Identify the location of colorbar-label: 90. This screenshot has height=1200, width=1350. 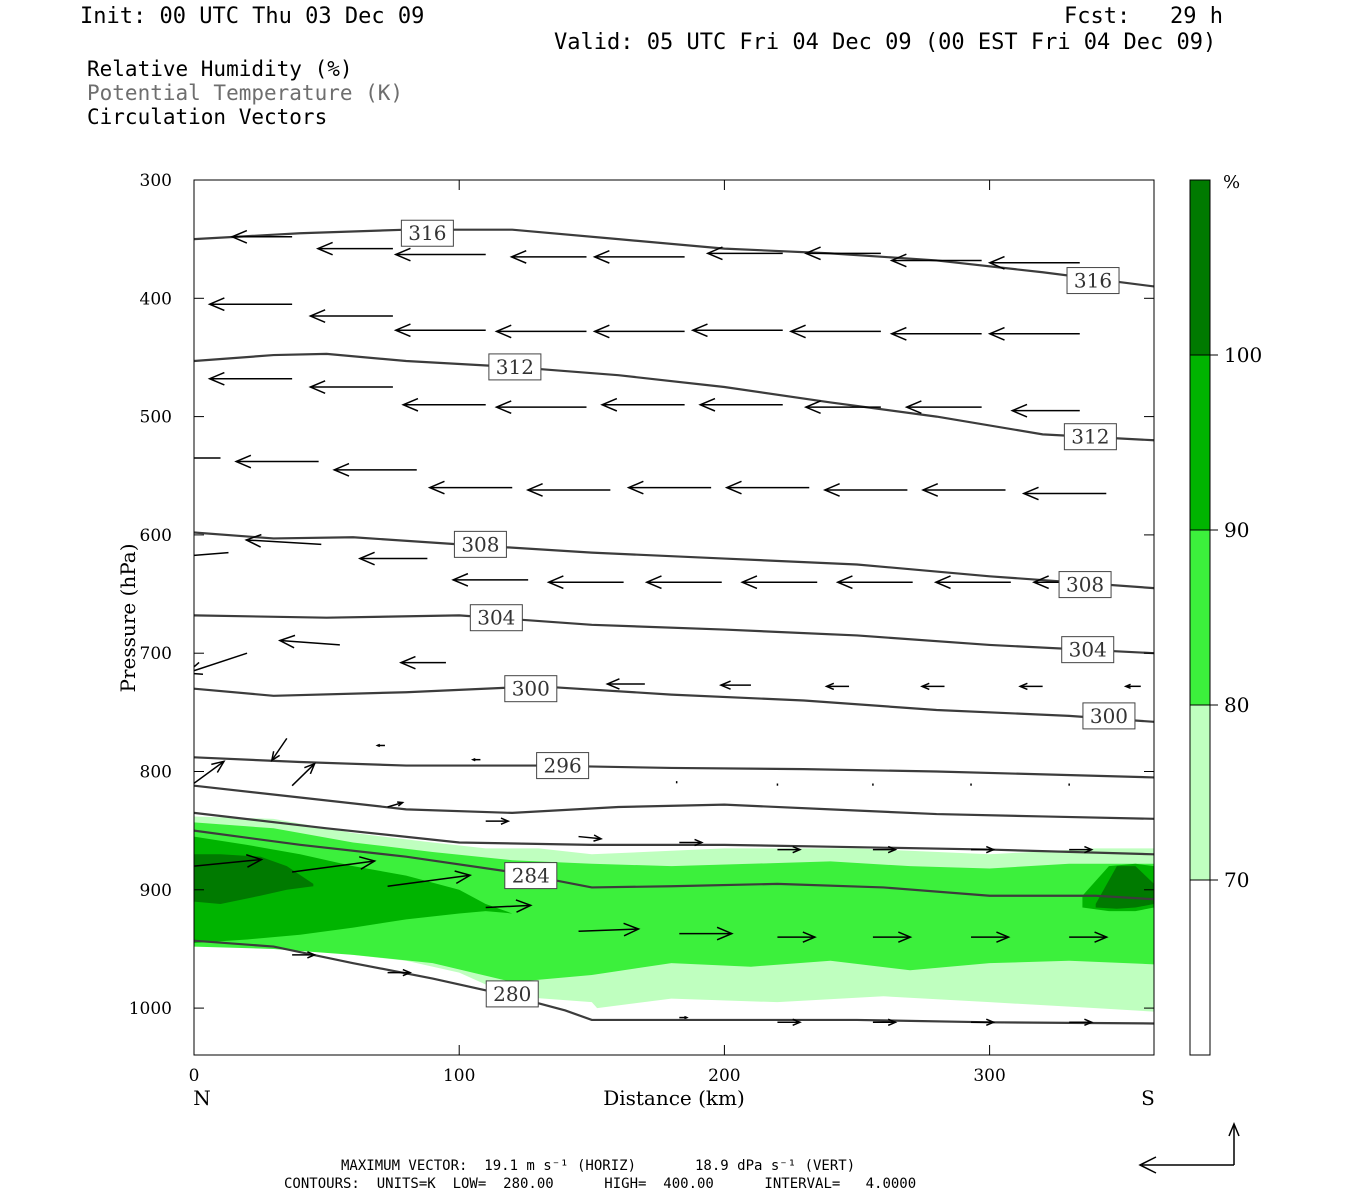
(1236, 530).